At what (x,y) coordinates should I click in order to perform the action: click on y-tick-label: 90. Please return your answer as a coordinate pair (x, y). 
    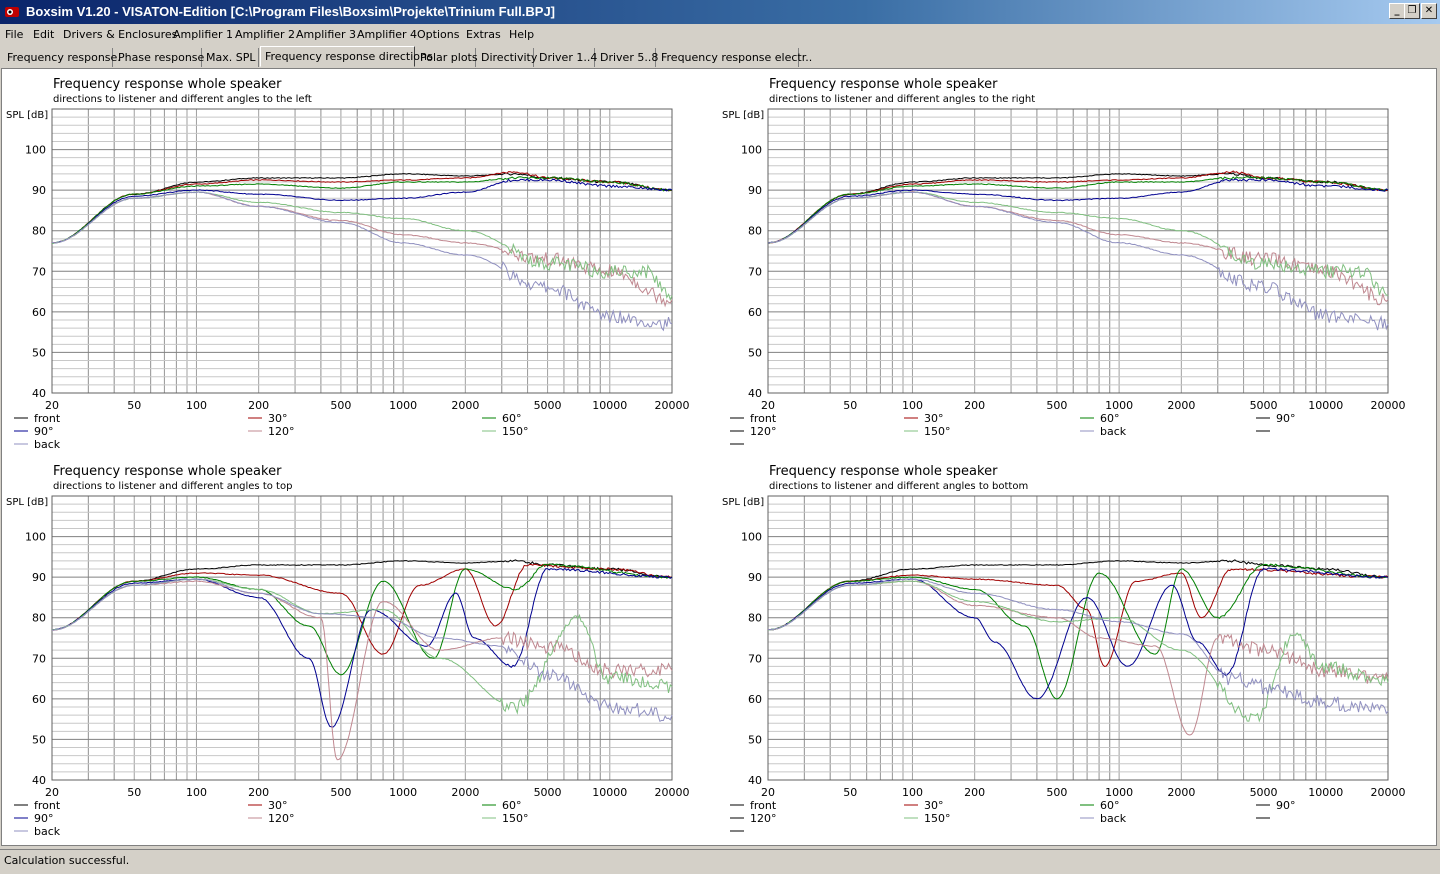
    Looking at the image, I should click on (755, 190).